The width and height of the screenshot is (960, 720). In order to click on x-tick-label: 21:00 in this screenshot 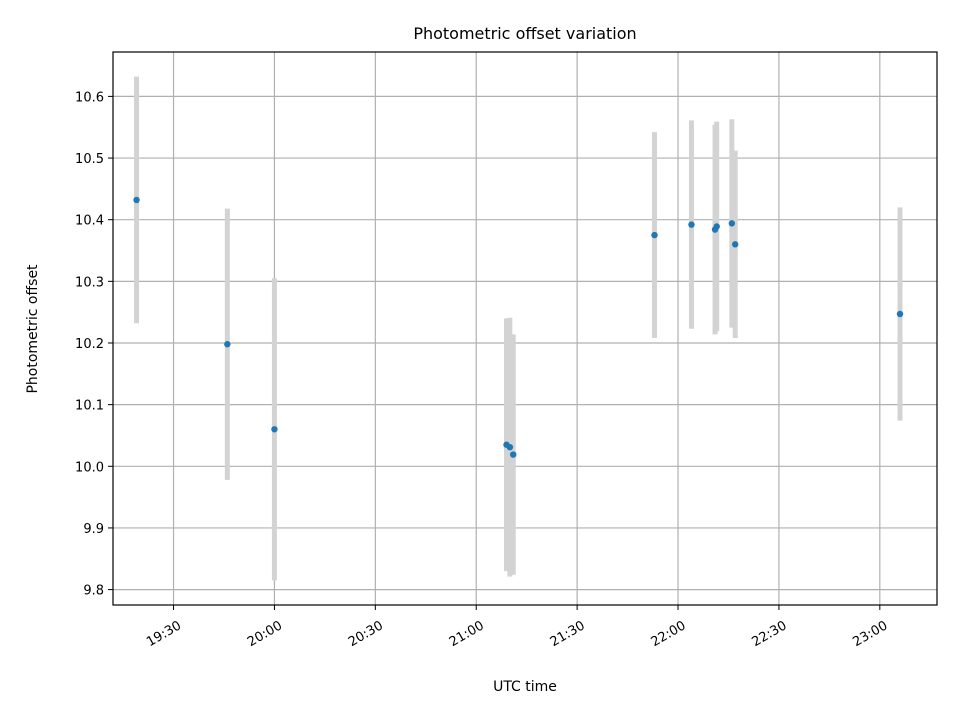, I will do `click(467, 634)`.